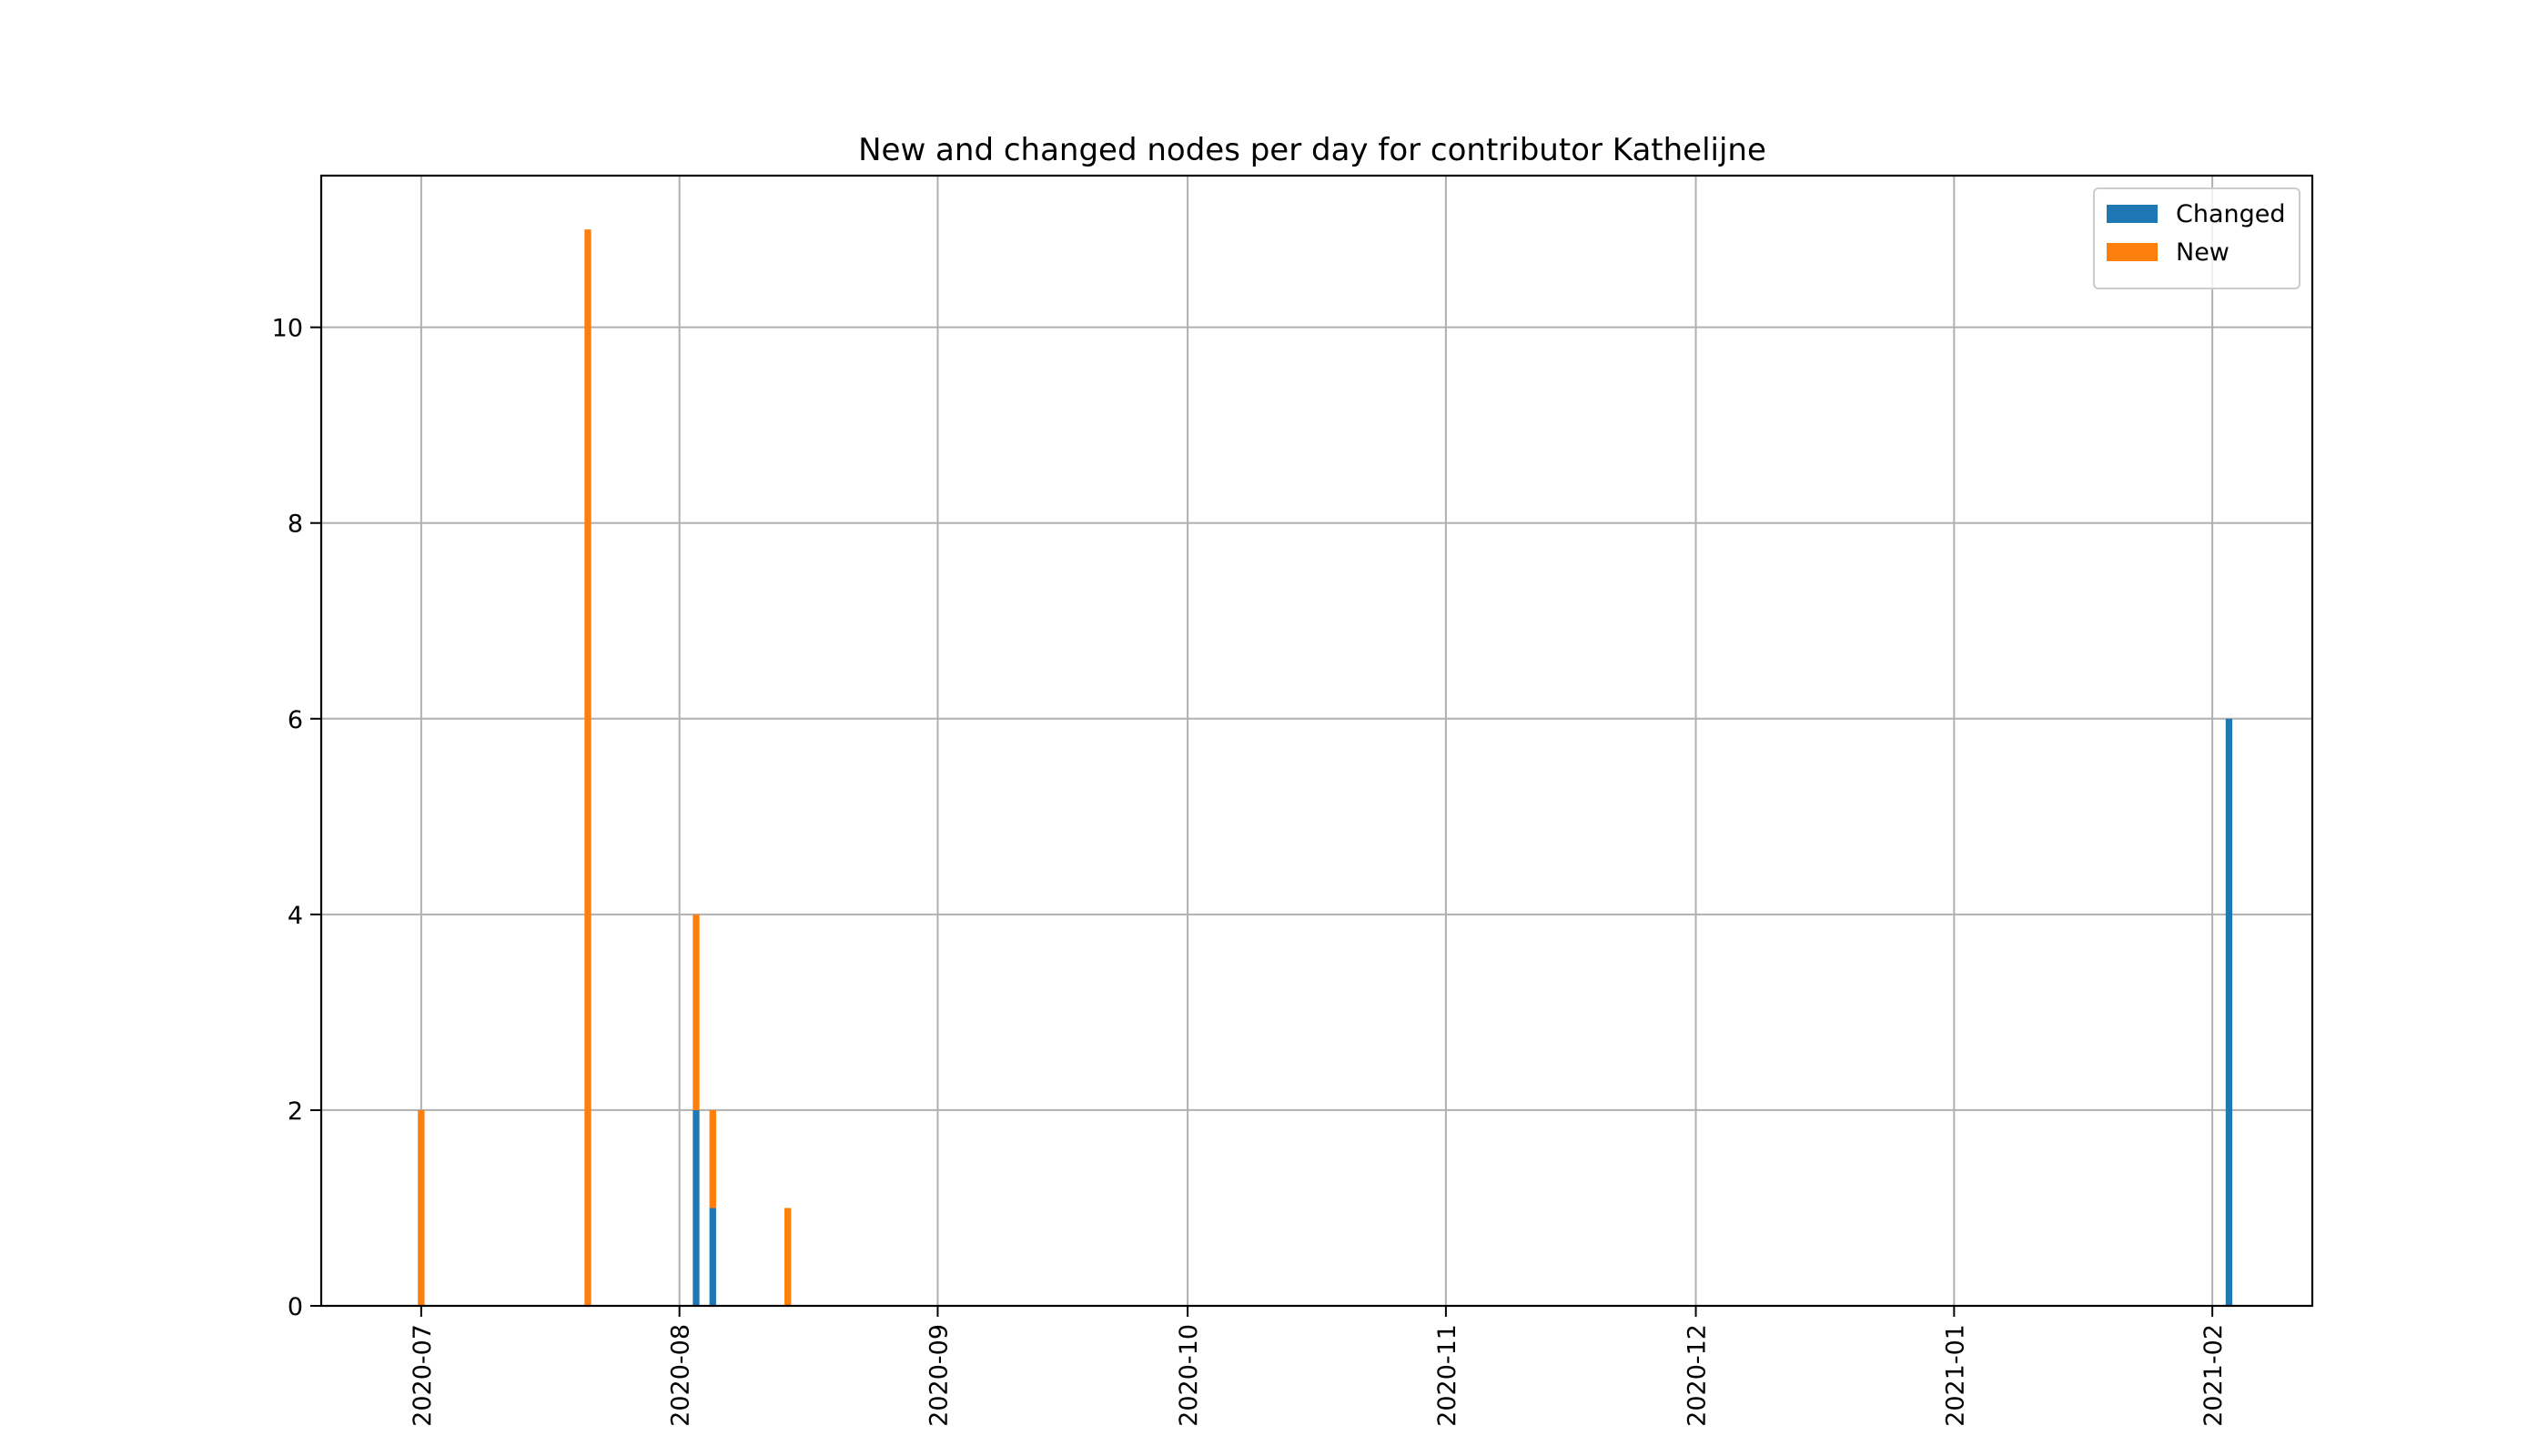 This screenshot has height=1456, width=2548. What do you see at coordinates (1189, 1376) in the screenshot?
I see `x-tick-label: 2020-10` at bounding box center [1189, 1376].